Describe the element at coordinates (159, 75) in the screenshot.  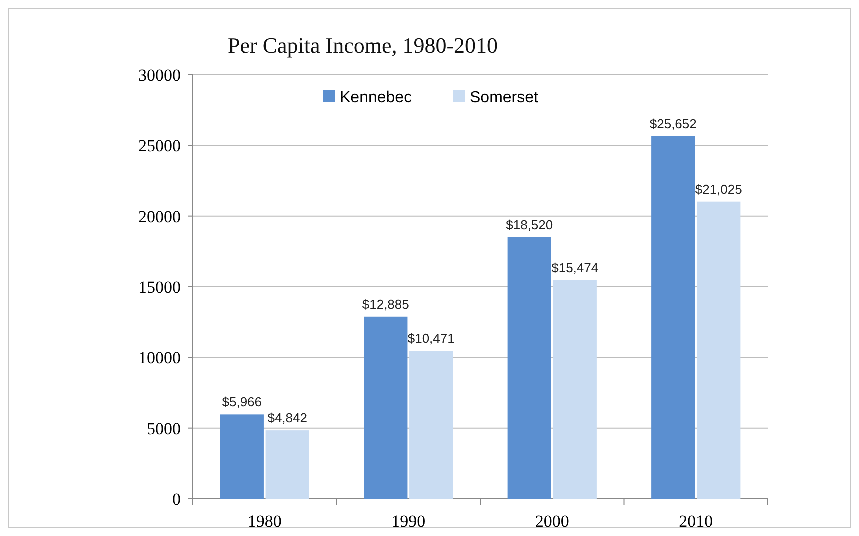
I see `y-tick-label: 30000` at that location.